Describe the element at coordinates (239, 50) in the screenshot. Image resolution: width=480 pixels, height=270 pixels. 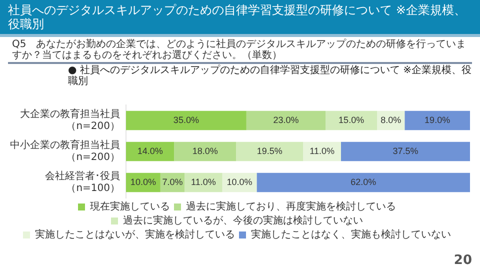
I see `chart-subtitle: Q5 あなたがお勤めの企業では、どのように社員のデジタルスキルアップのための研修を行っていますか？当てはまるものをそれぞれお選びください。（単数）` at that location.